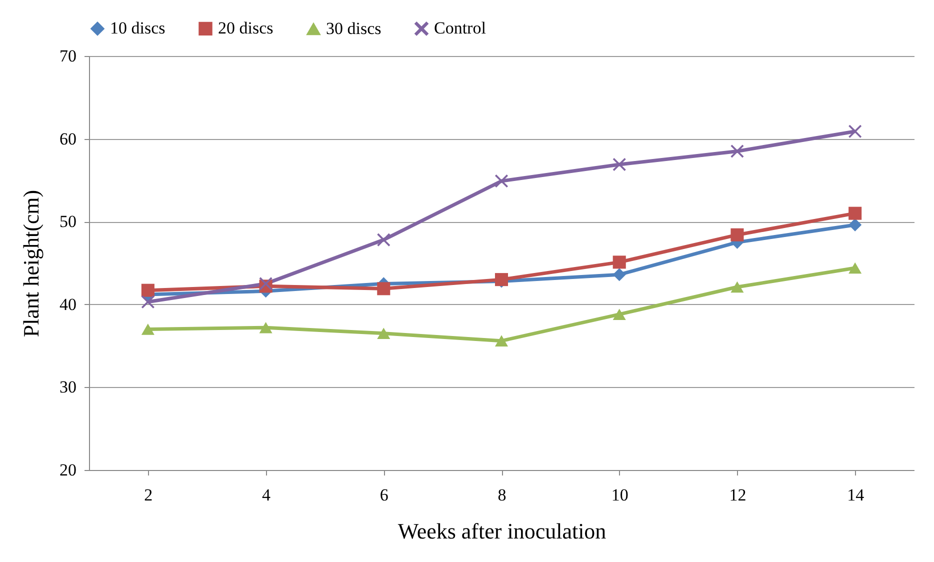 This screenshot has height=562, width=934. What do you see at coordinates (502, 495) in the screenshot?
I see `x-tick-label: 8` at bounding box center [502, 495].